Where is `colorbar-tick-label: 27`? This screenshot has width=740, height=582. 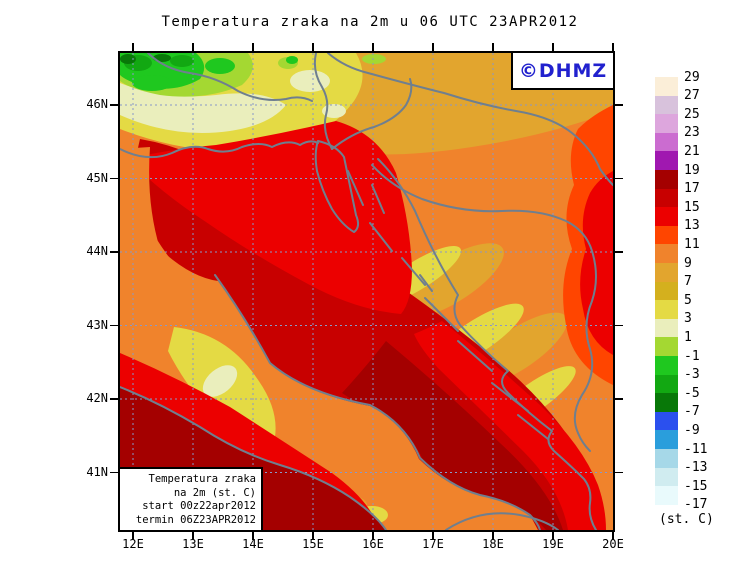 colorbar-tick-label: 27 is located at coordinates (692, 96).